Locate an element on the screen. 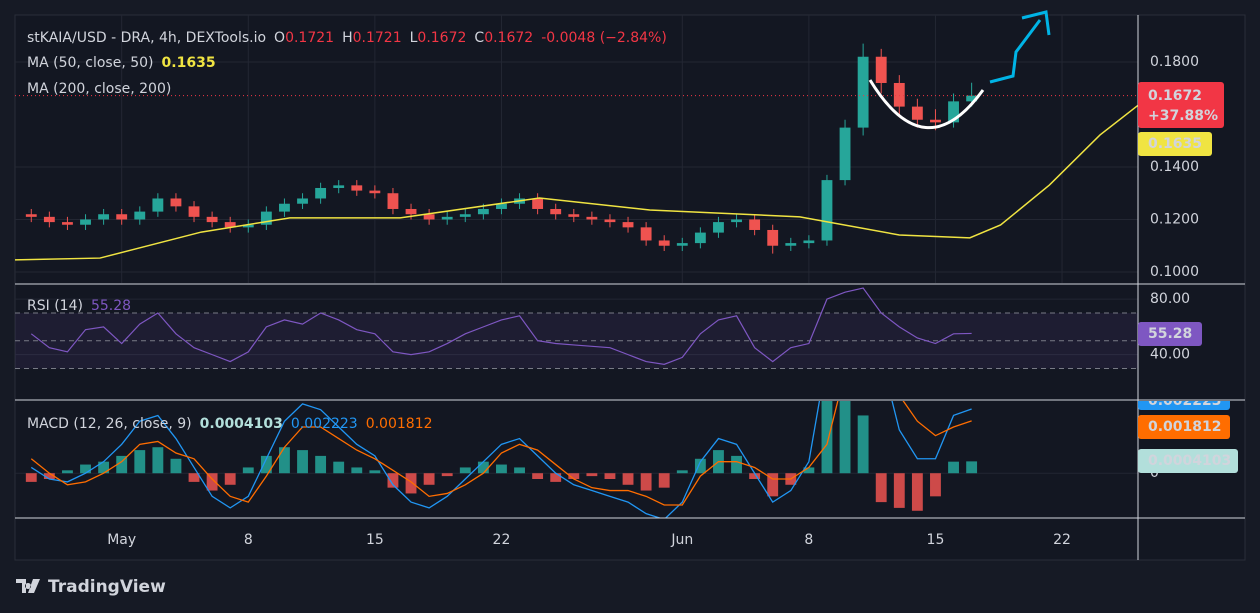  ma-tag is located at coordinates (1175, 144).